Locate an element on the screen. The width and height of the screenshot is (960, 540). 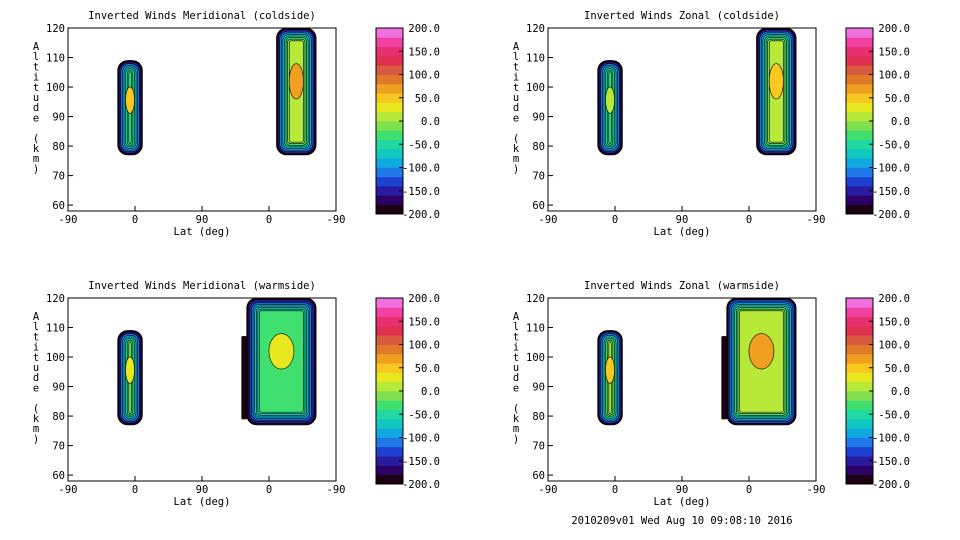
y-tick-label: 90 is located at coordinates (58, 118).